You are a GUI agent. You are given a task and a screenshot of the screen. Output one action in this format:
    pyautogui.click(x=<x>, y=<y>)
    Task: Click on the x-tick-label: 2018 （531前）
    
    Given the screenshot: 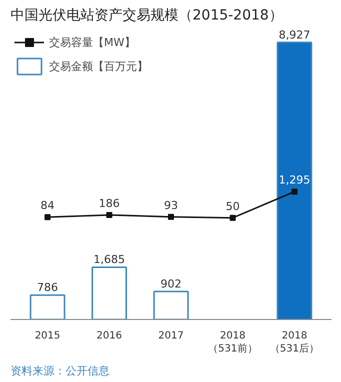 What is the action you would take?
    pyautogui.click(x=233, y=342)
    